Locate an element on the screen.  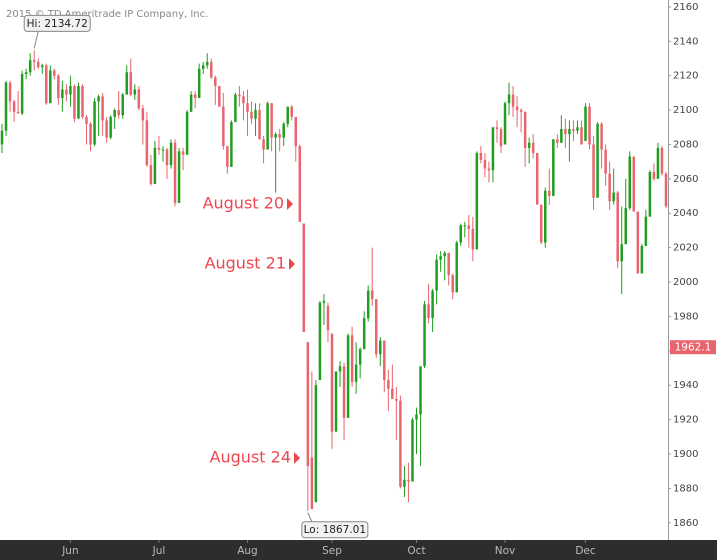
y-tick-label: 2060 is located at coordinates (685, 179).